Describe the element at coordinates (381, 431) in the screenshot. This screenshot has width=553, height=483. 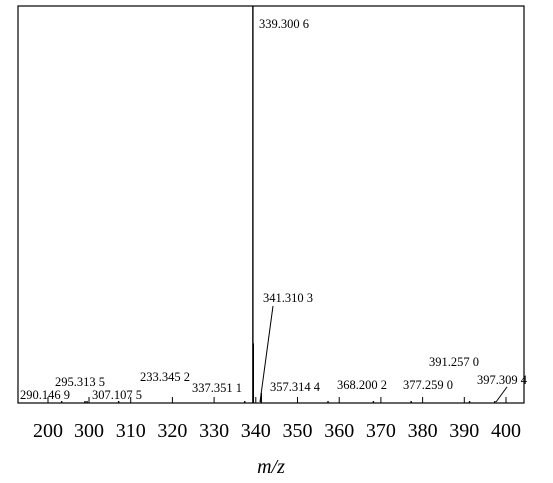
I see `x-tick-label: 370` at that location.